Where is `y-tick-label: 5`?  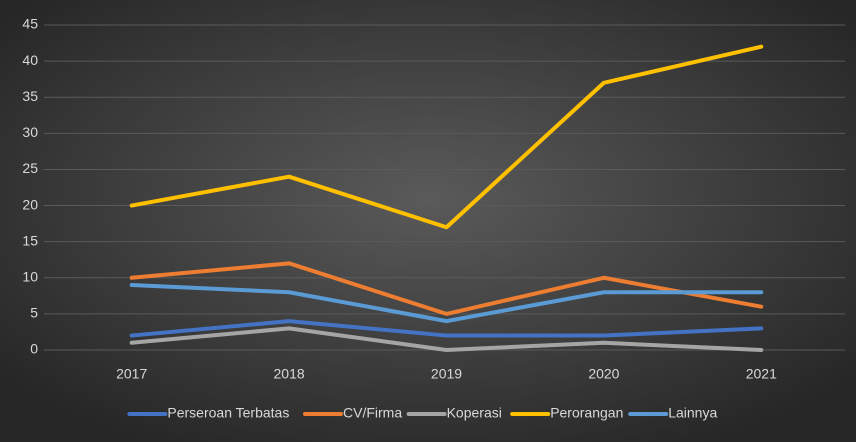 y-tick-label: 5 is located at coordinates (34, 313).